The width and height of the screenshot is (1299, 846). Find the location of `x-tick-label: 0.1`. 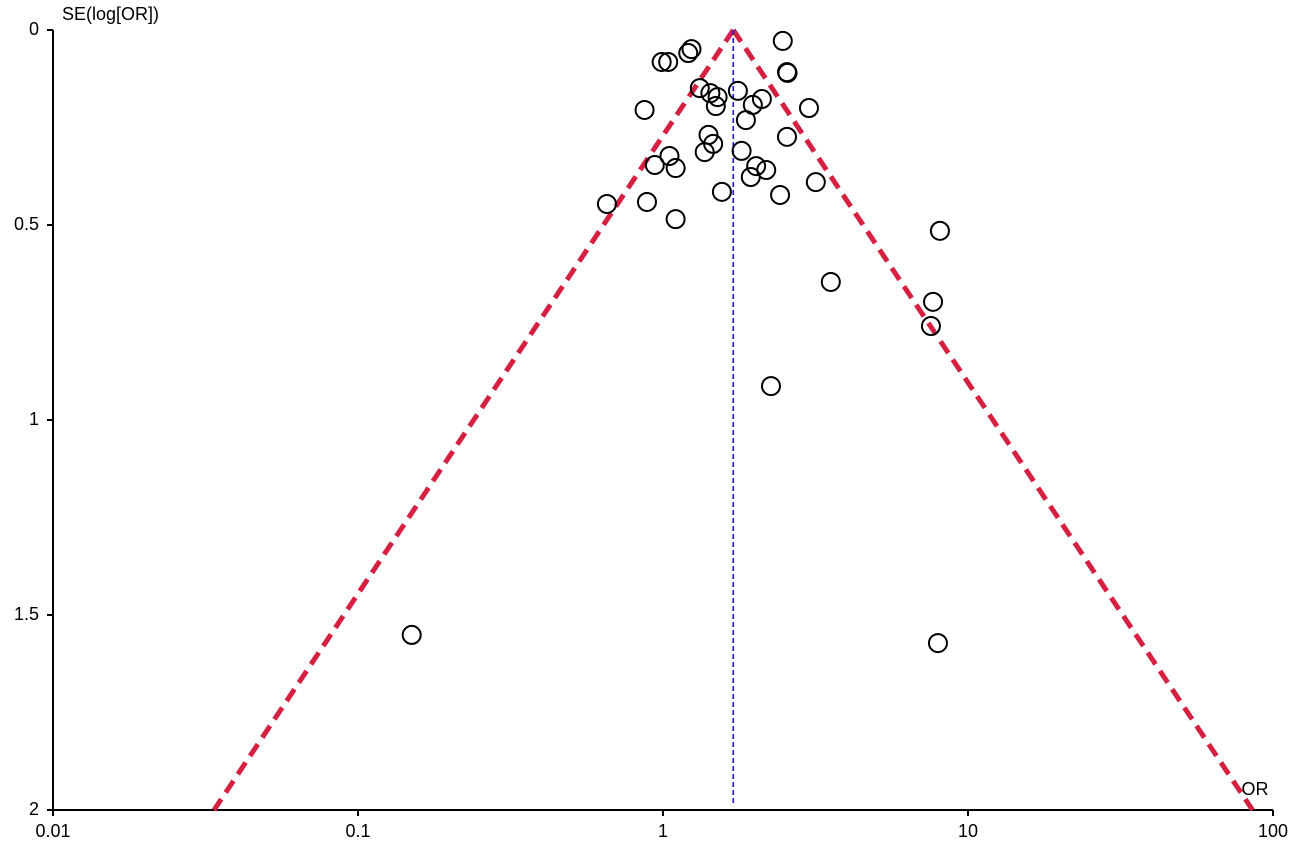

x-tick-label: 0.1 is located at coordinates (357, 831).